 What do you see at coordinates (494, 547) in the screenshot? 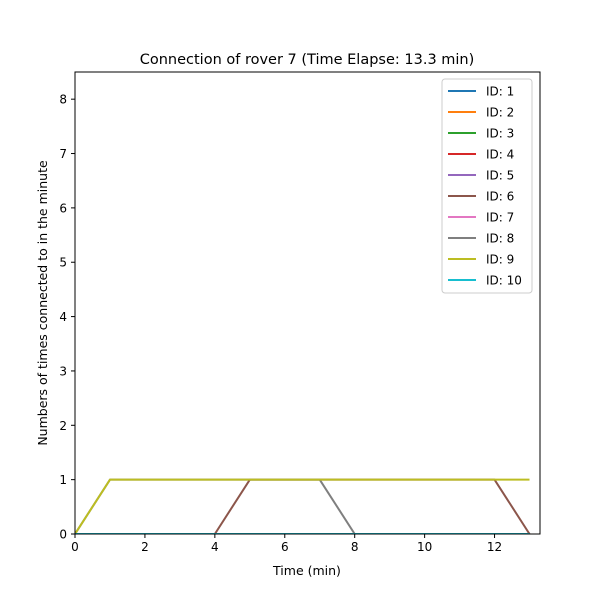
I see `x-tick-label: 12` at bounding box center [494, 547].